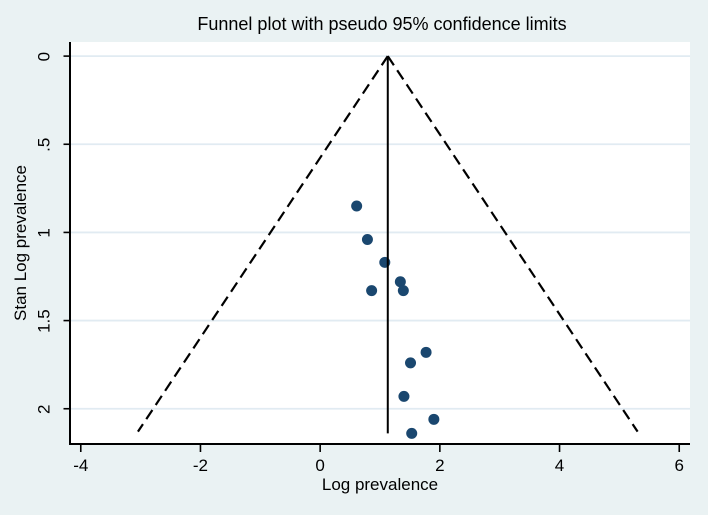  Describe the element at coordinates (559, 465) in the screenshot. I see `x-tick-label: 4` at that location.